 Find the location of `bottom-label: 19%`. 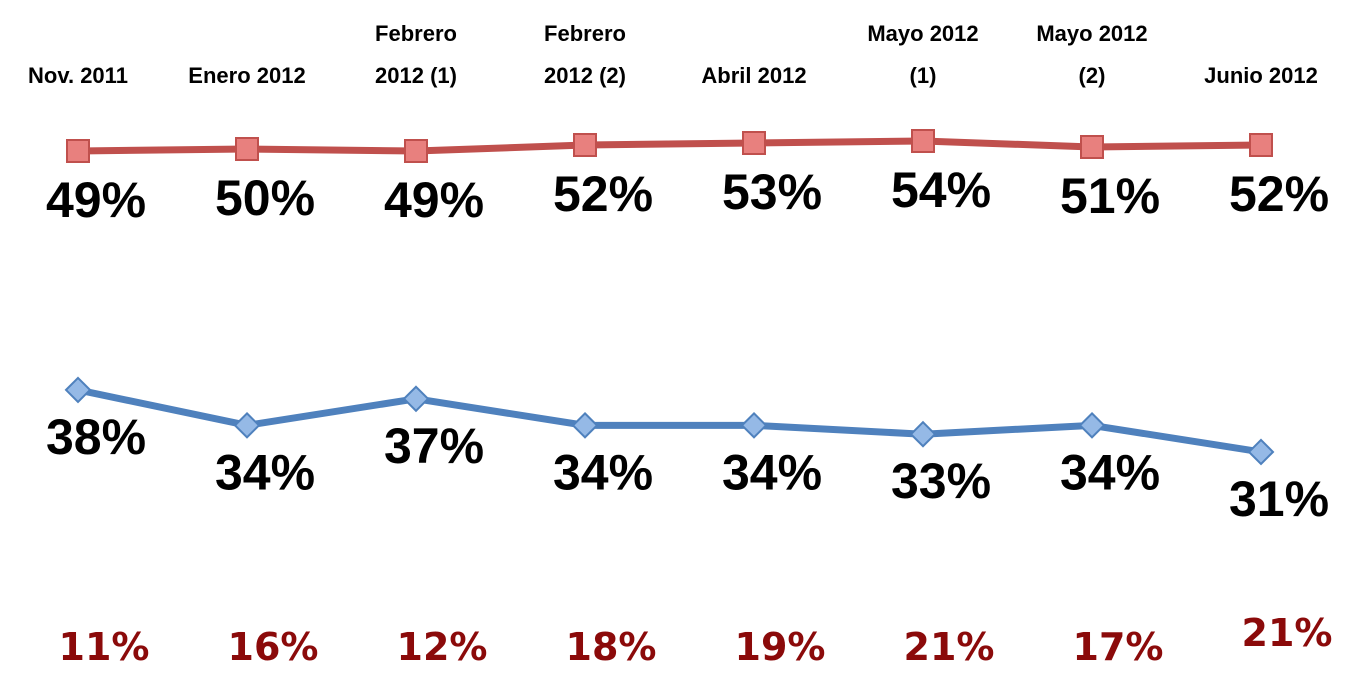

bottom-label: 19% is located at coordinates (780, 647).